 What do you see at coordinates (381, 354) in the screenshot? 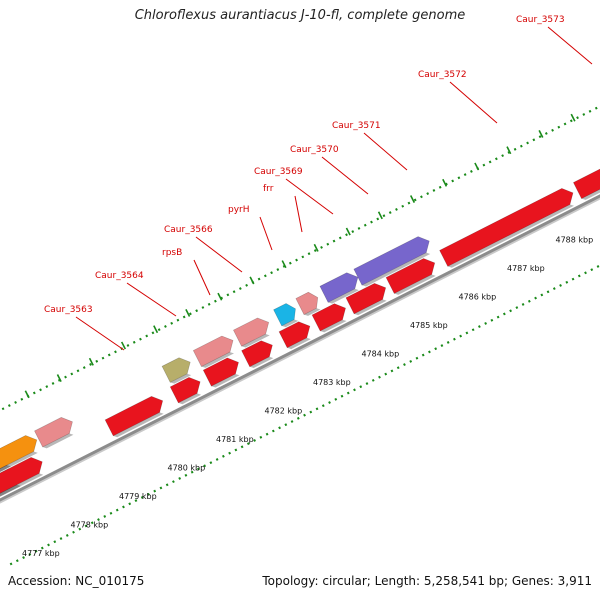
I see `ruler-label: 4784 kbp` at bounding box center [381, 354].